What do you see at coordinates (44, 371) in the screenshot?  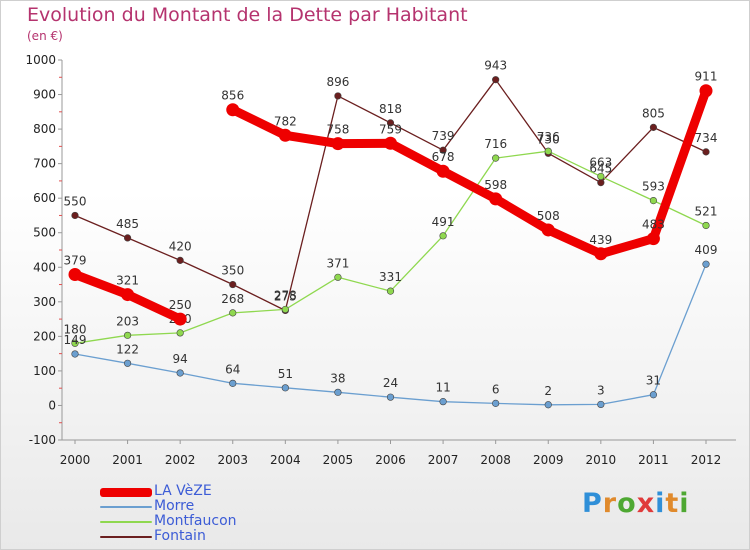 I see `y-tick-label: 100` at bounding box center [44, 371].